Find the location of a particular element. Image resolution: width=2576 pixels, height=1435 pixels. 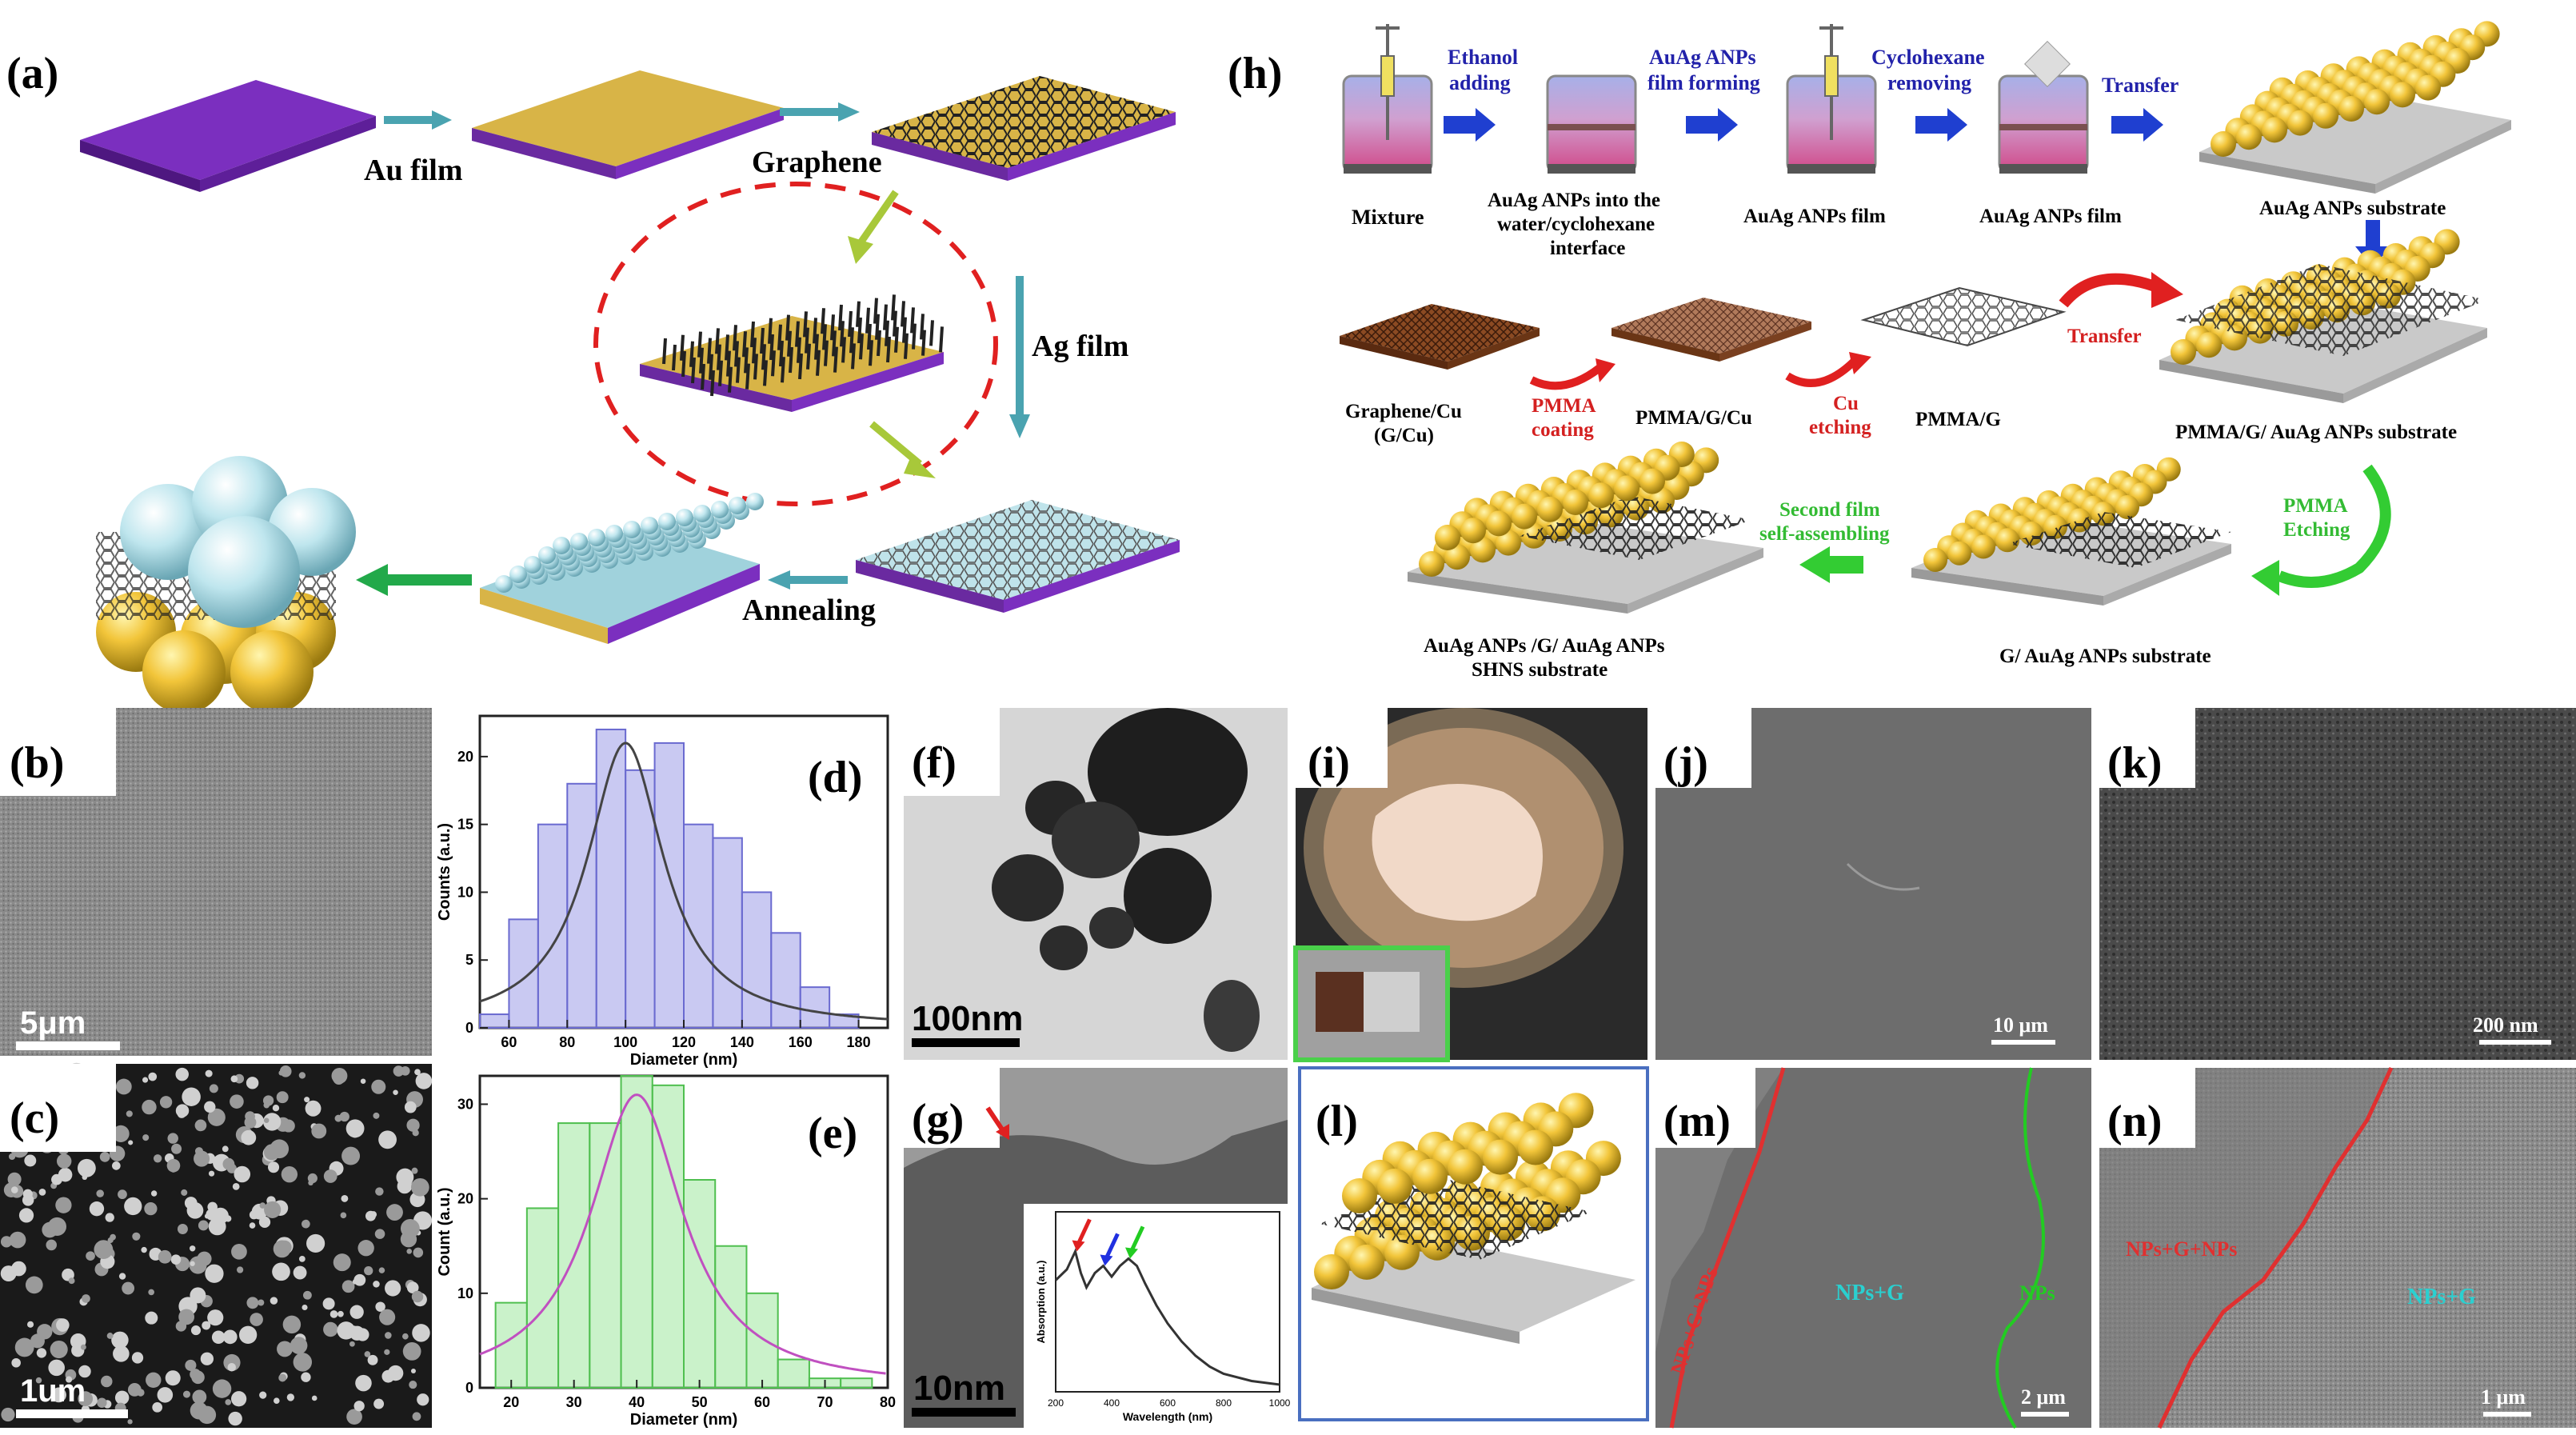

scale-label-c: 1um is located at coordinates (53, 1391).